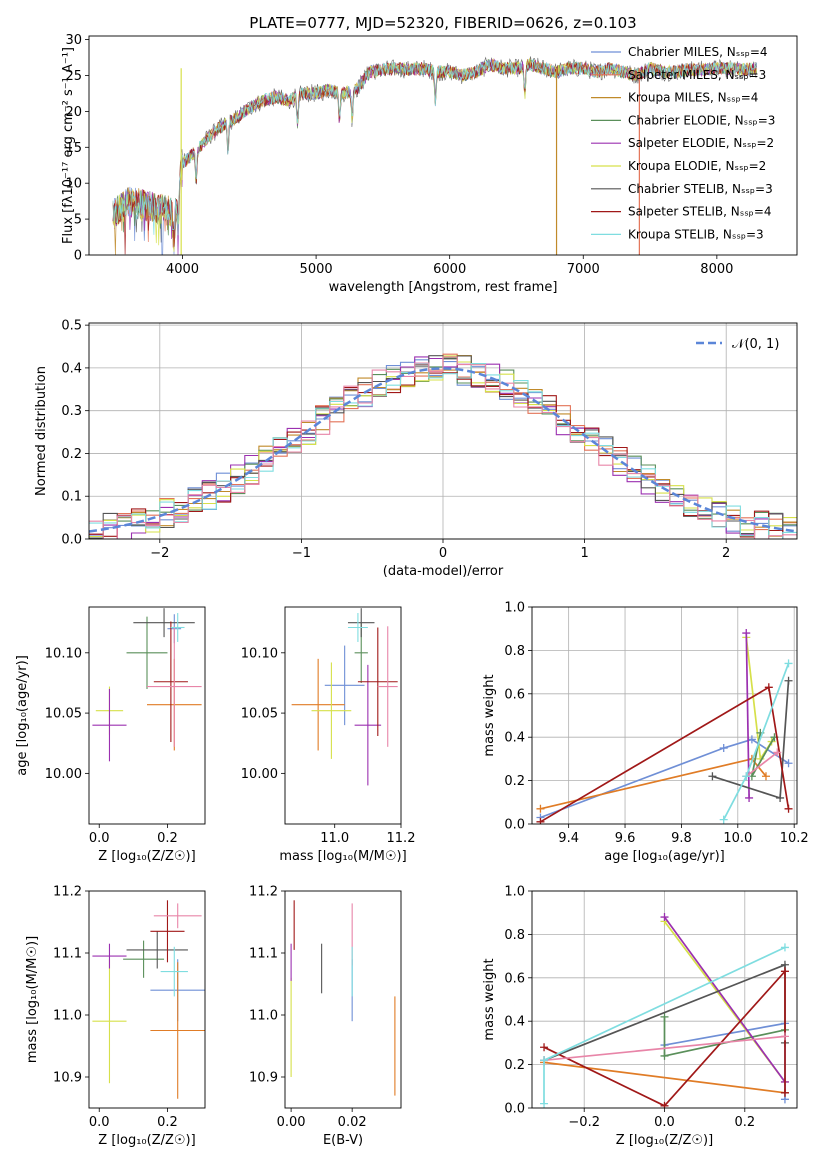 The image size is (819, 1170). Describe the element at coordinates (334, 838) in the screenshot. I see `x-tick-label: 11.0` at that location.